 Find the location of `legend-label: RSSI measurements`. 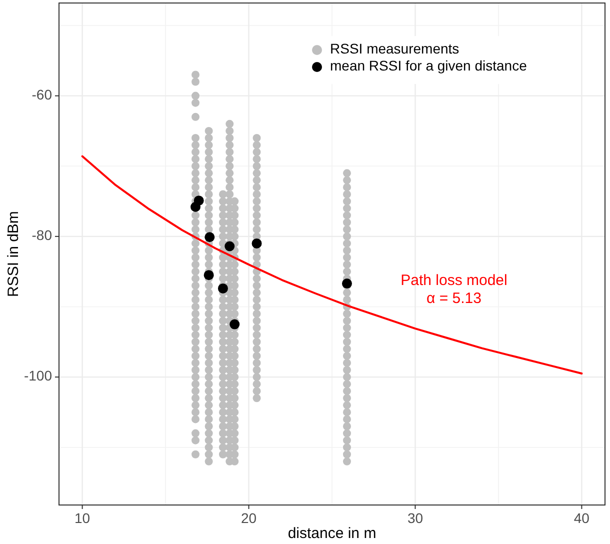

legend-label: RSSI measurements is located at coordinates (395, 48).